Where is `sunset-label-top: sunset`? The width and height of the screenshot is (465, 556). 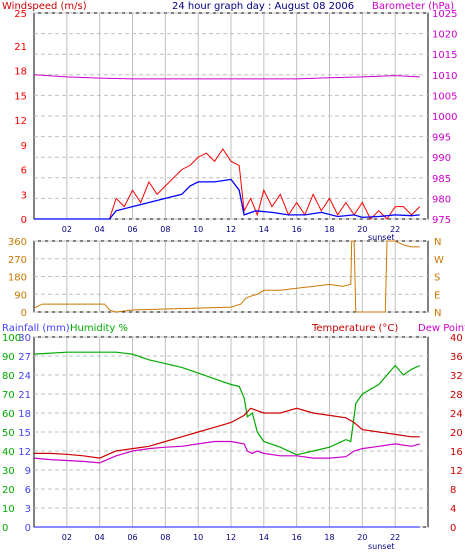 sunset-label-top: sunset is located at coordinates (381, 237).